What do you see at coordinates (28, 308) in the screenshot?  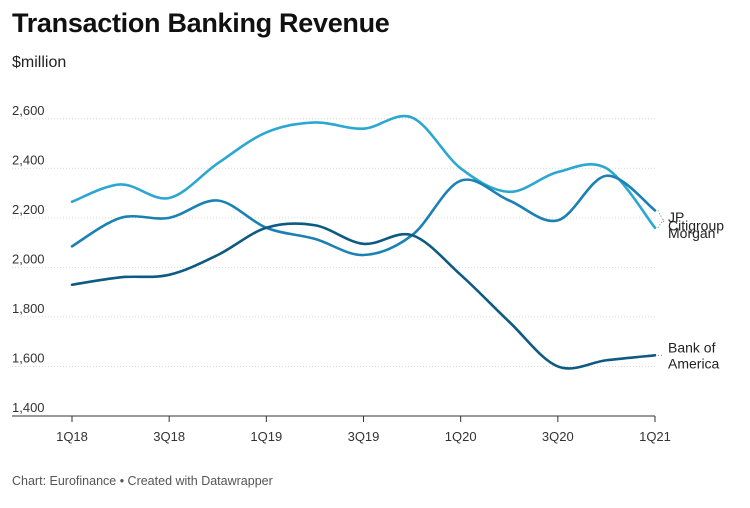 I see `y-tick-label: 1,800` at bounding box center [28, 308].